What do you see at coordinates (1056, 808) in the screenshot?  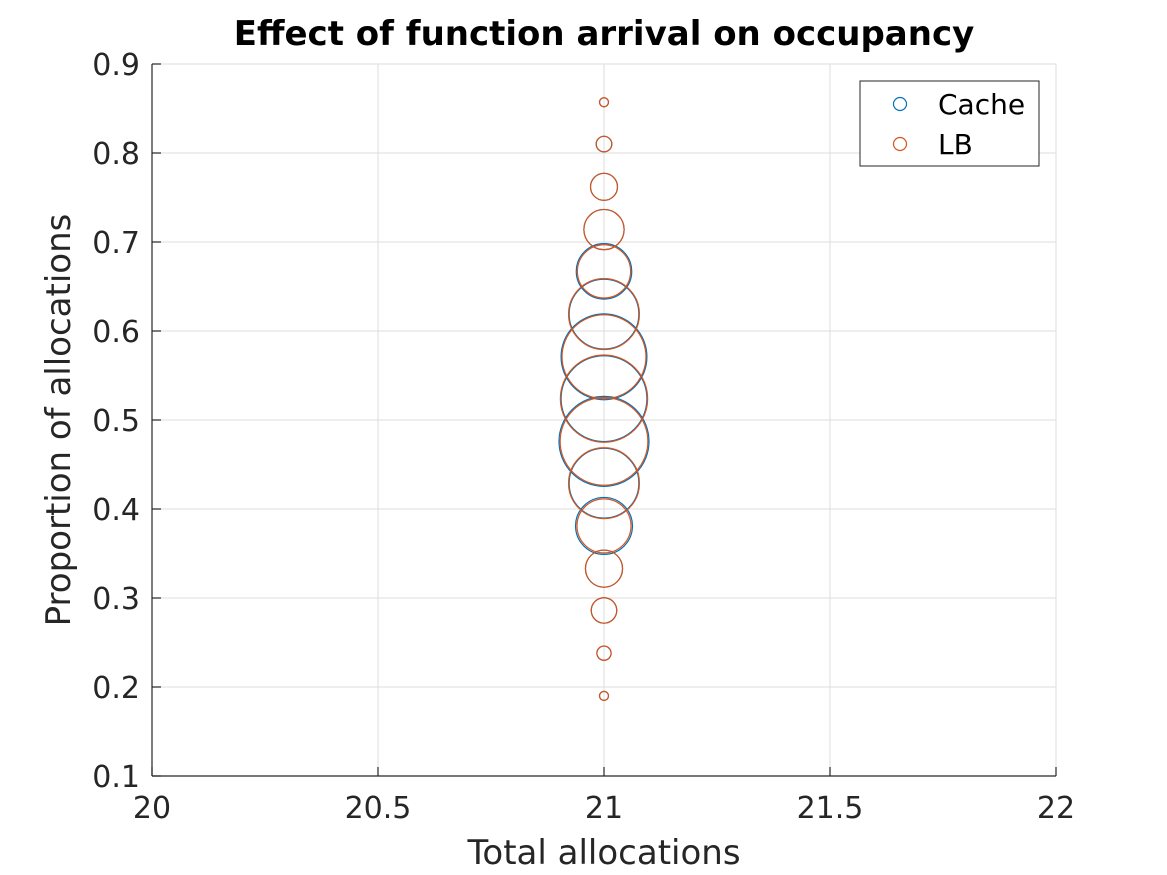 I see `x-tick-label: 22` at bounding box center [1056, 808].